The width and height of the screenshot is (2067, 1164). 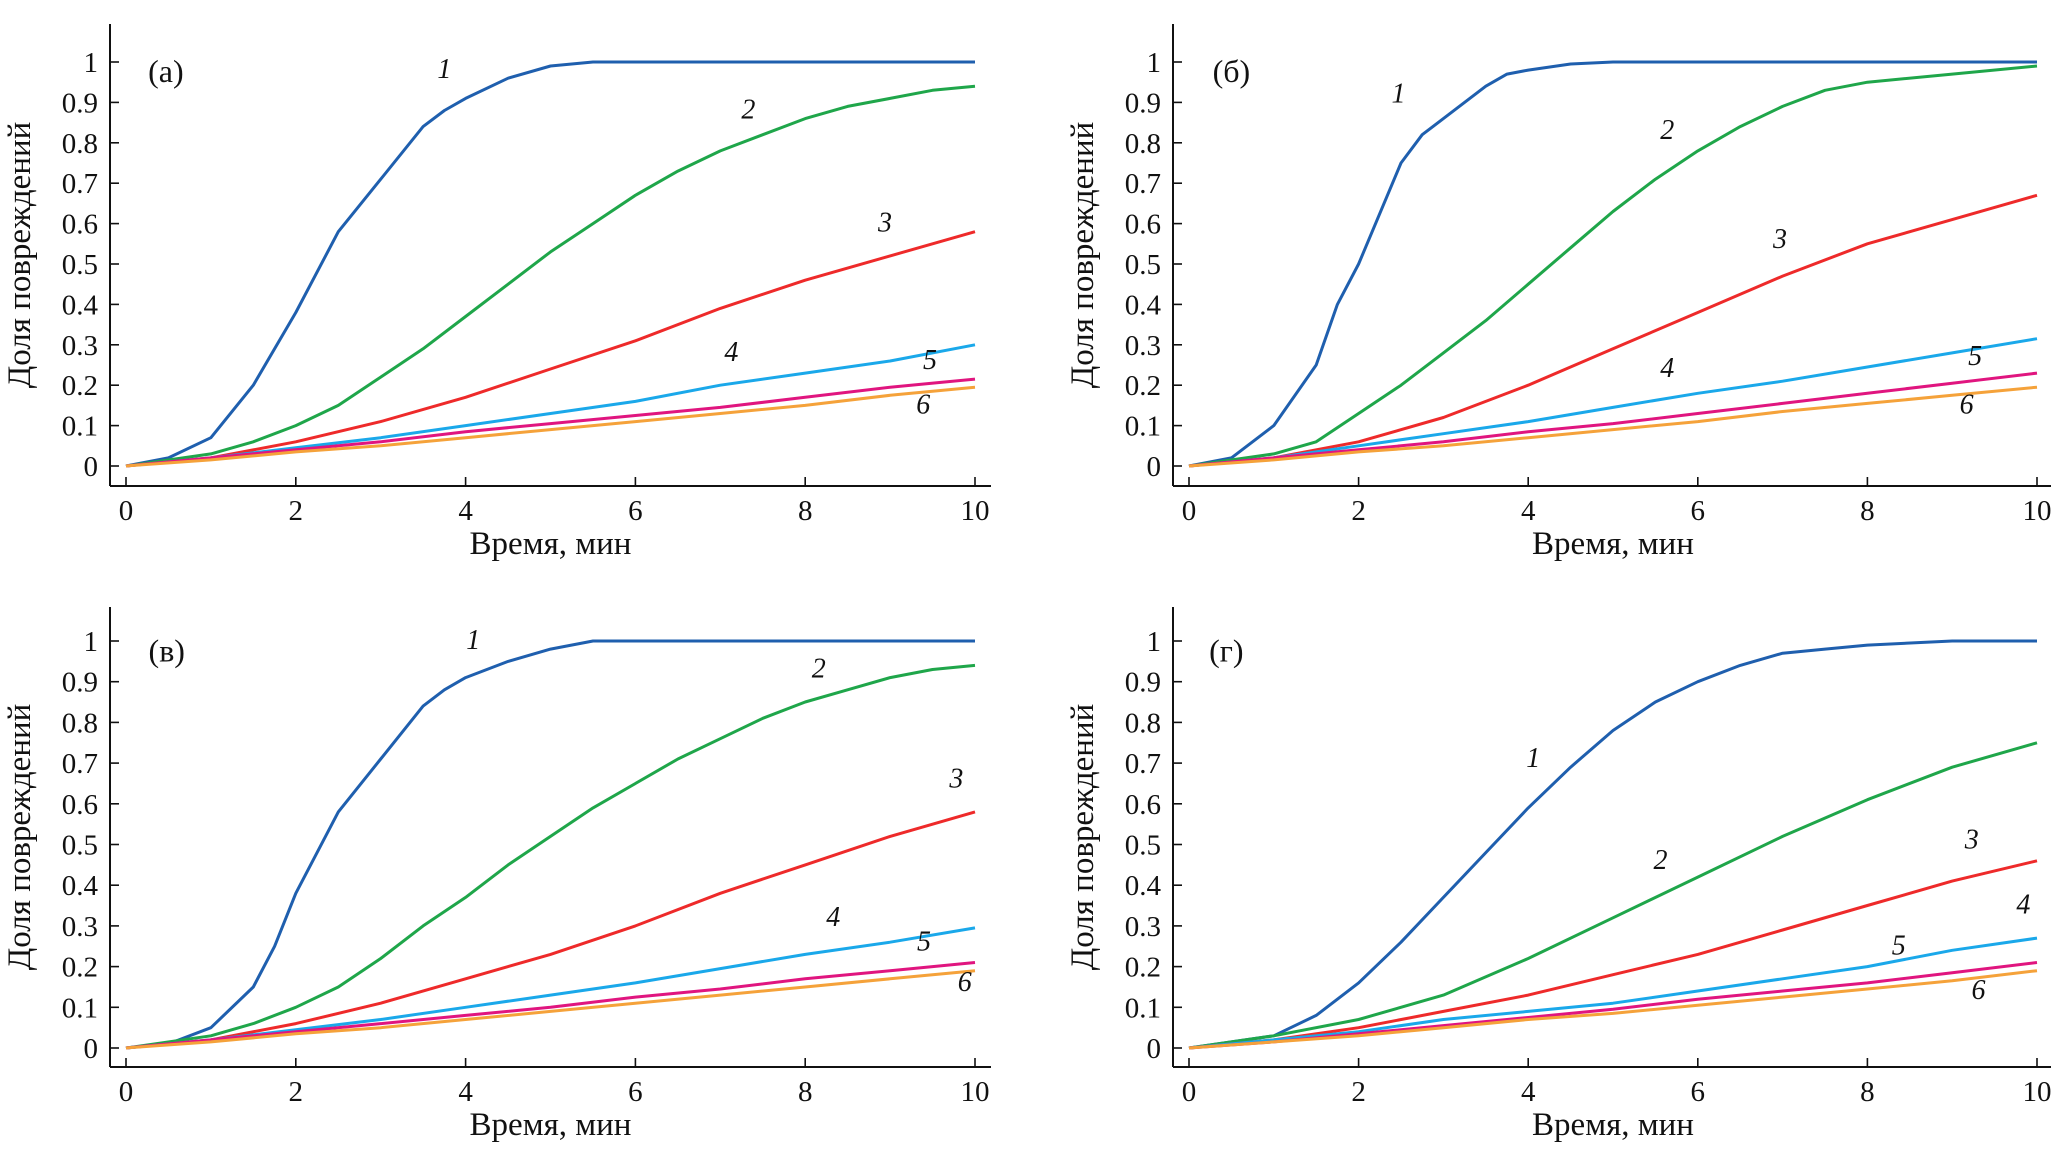 I want to click on panel-label: (а), so click(x=166, y=71).